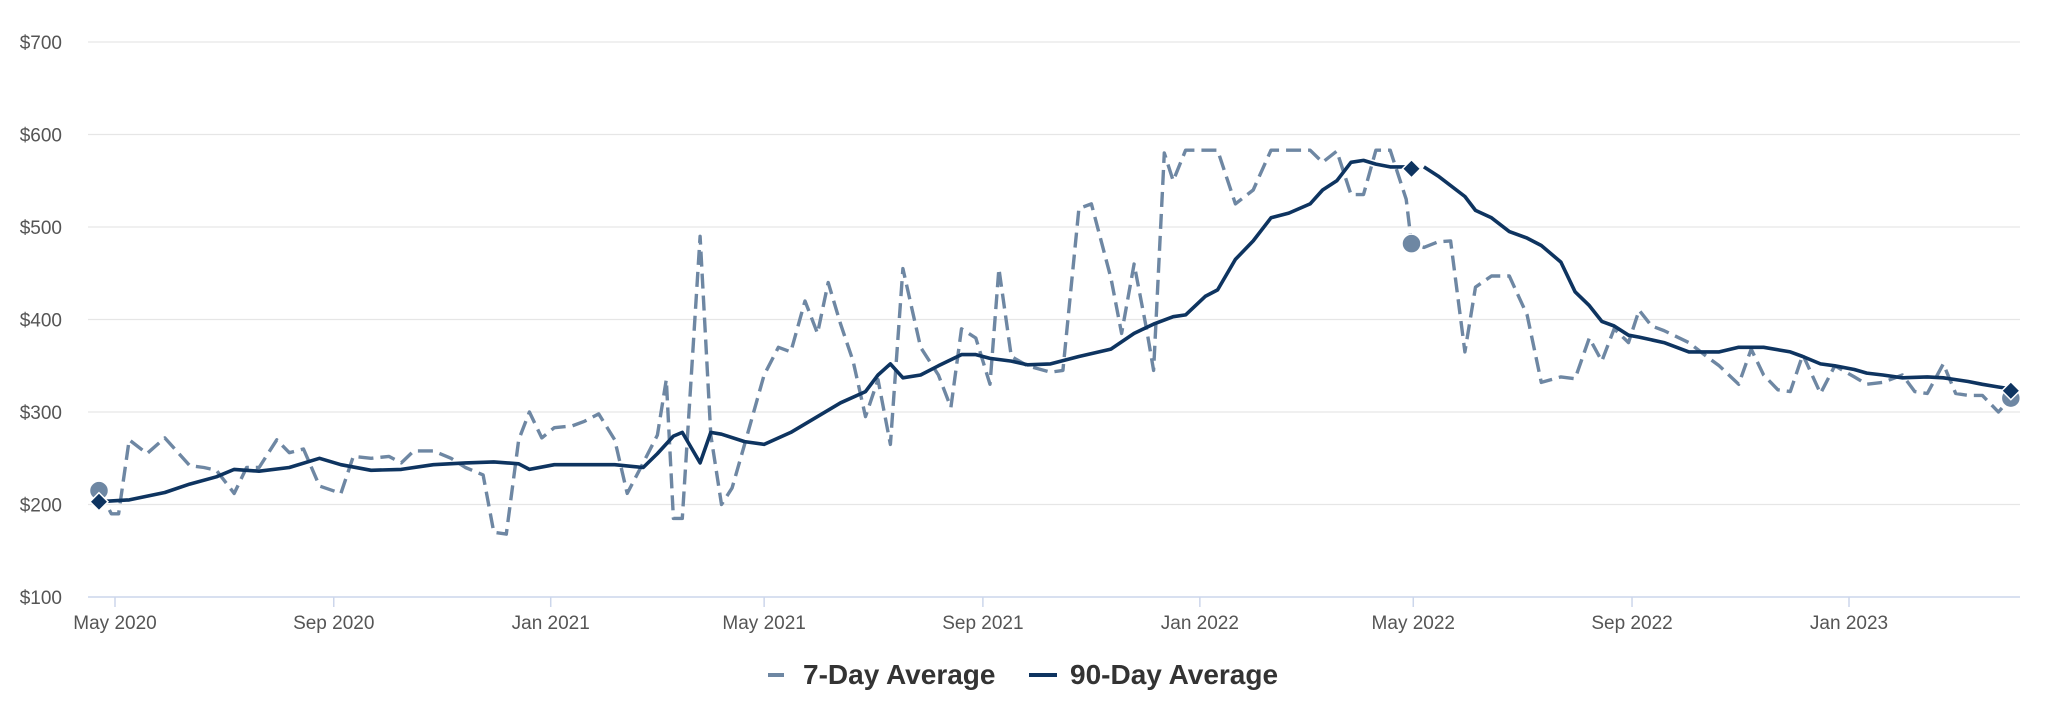 The width and height of the screenshot is (2048, 709). I want to click on y-tick-label: $600, so click(41, 136).